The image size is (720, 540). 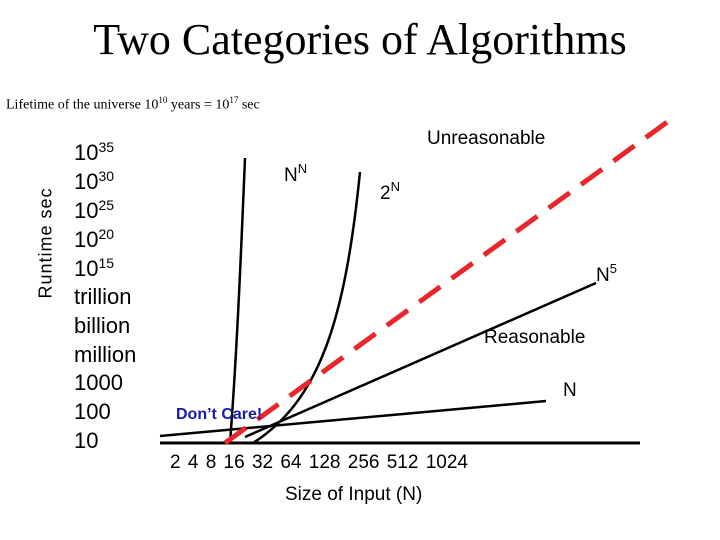 What do you see at coordinates (106, 263) in the screenshot?
I see `y-tick-exp: 15` at bounding box center [106, 263].